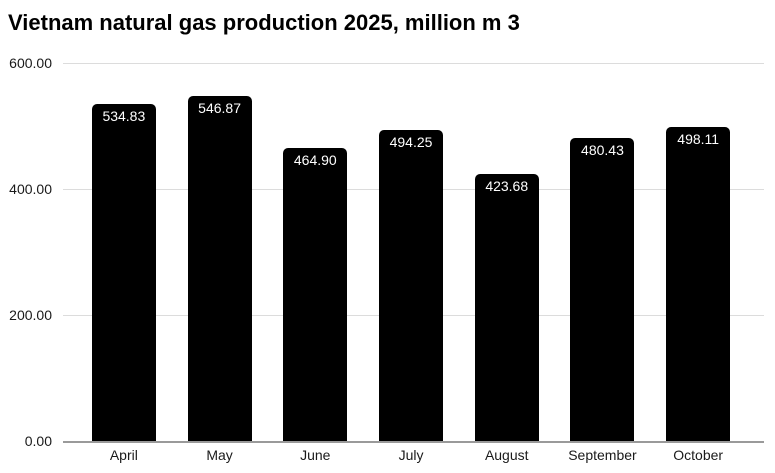 This screenshot has width=775, height=473. What do you see at coordinates (602, 150) in the screenshot?
I see `bar-value-label: 480.43` at bounding box center [602, 150].